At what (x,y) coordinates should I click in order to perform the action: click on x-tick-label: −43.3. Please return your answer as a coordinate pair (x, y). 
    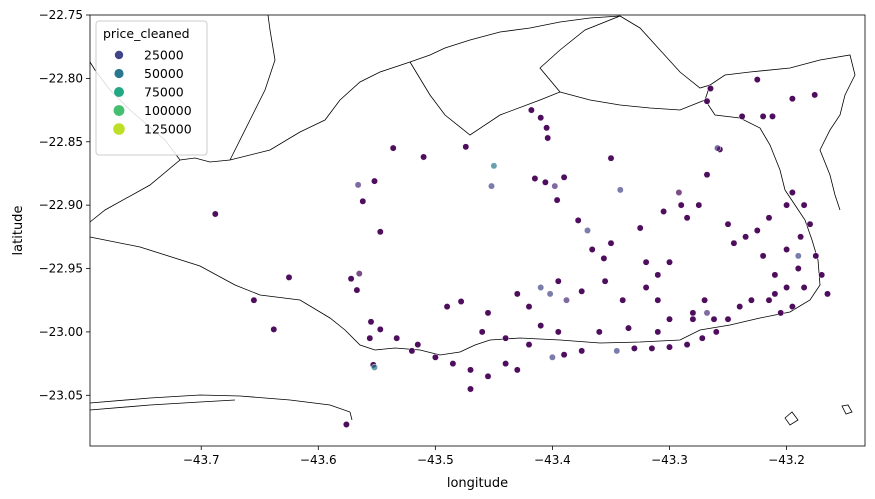
    Looking at the image, I should click on (669, 460).